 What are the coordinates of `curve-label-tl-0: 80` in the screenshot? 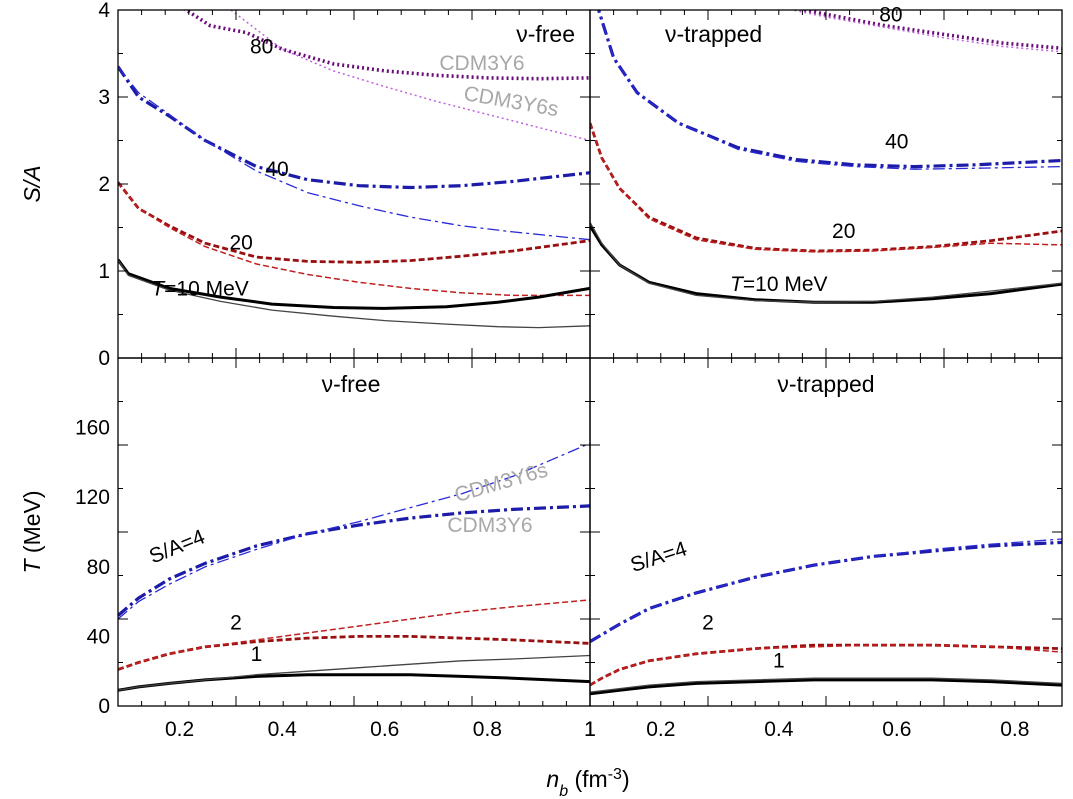 It's located at (261, 47).